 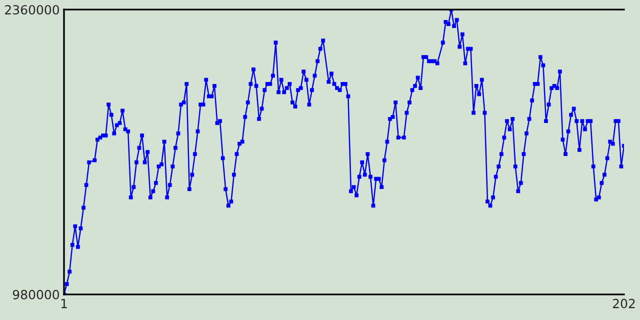 What do you see at coordinates (623, 303) in the screenshot?
I see `x-tick-label: 202` at bounding box center [623, 303].